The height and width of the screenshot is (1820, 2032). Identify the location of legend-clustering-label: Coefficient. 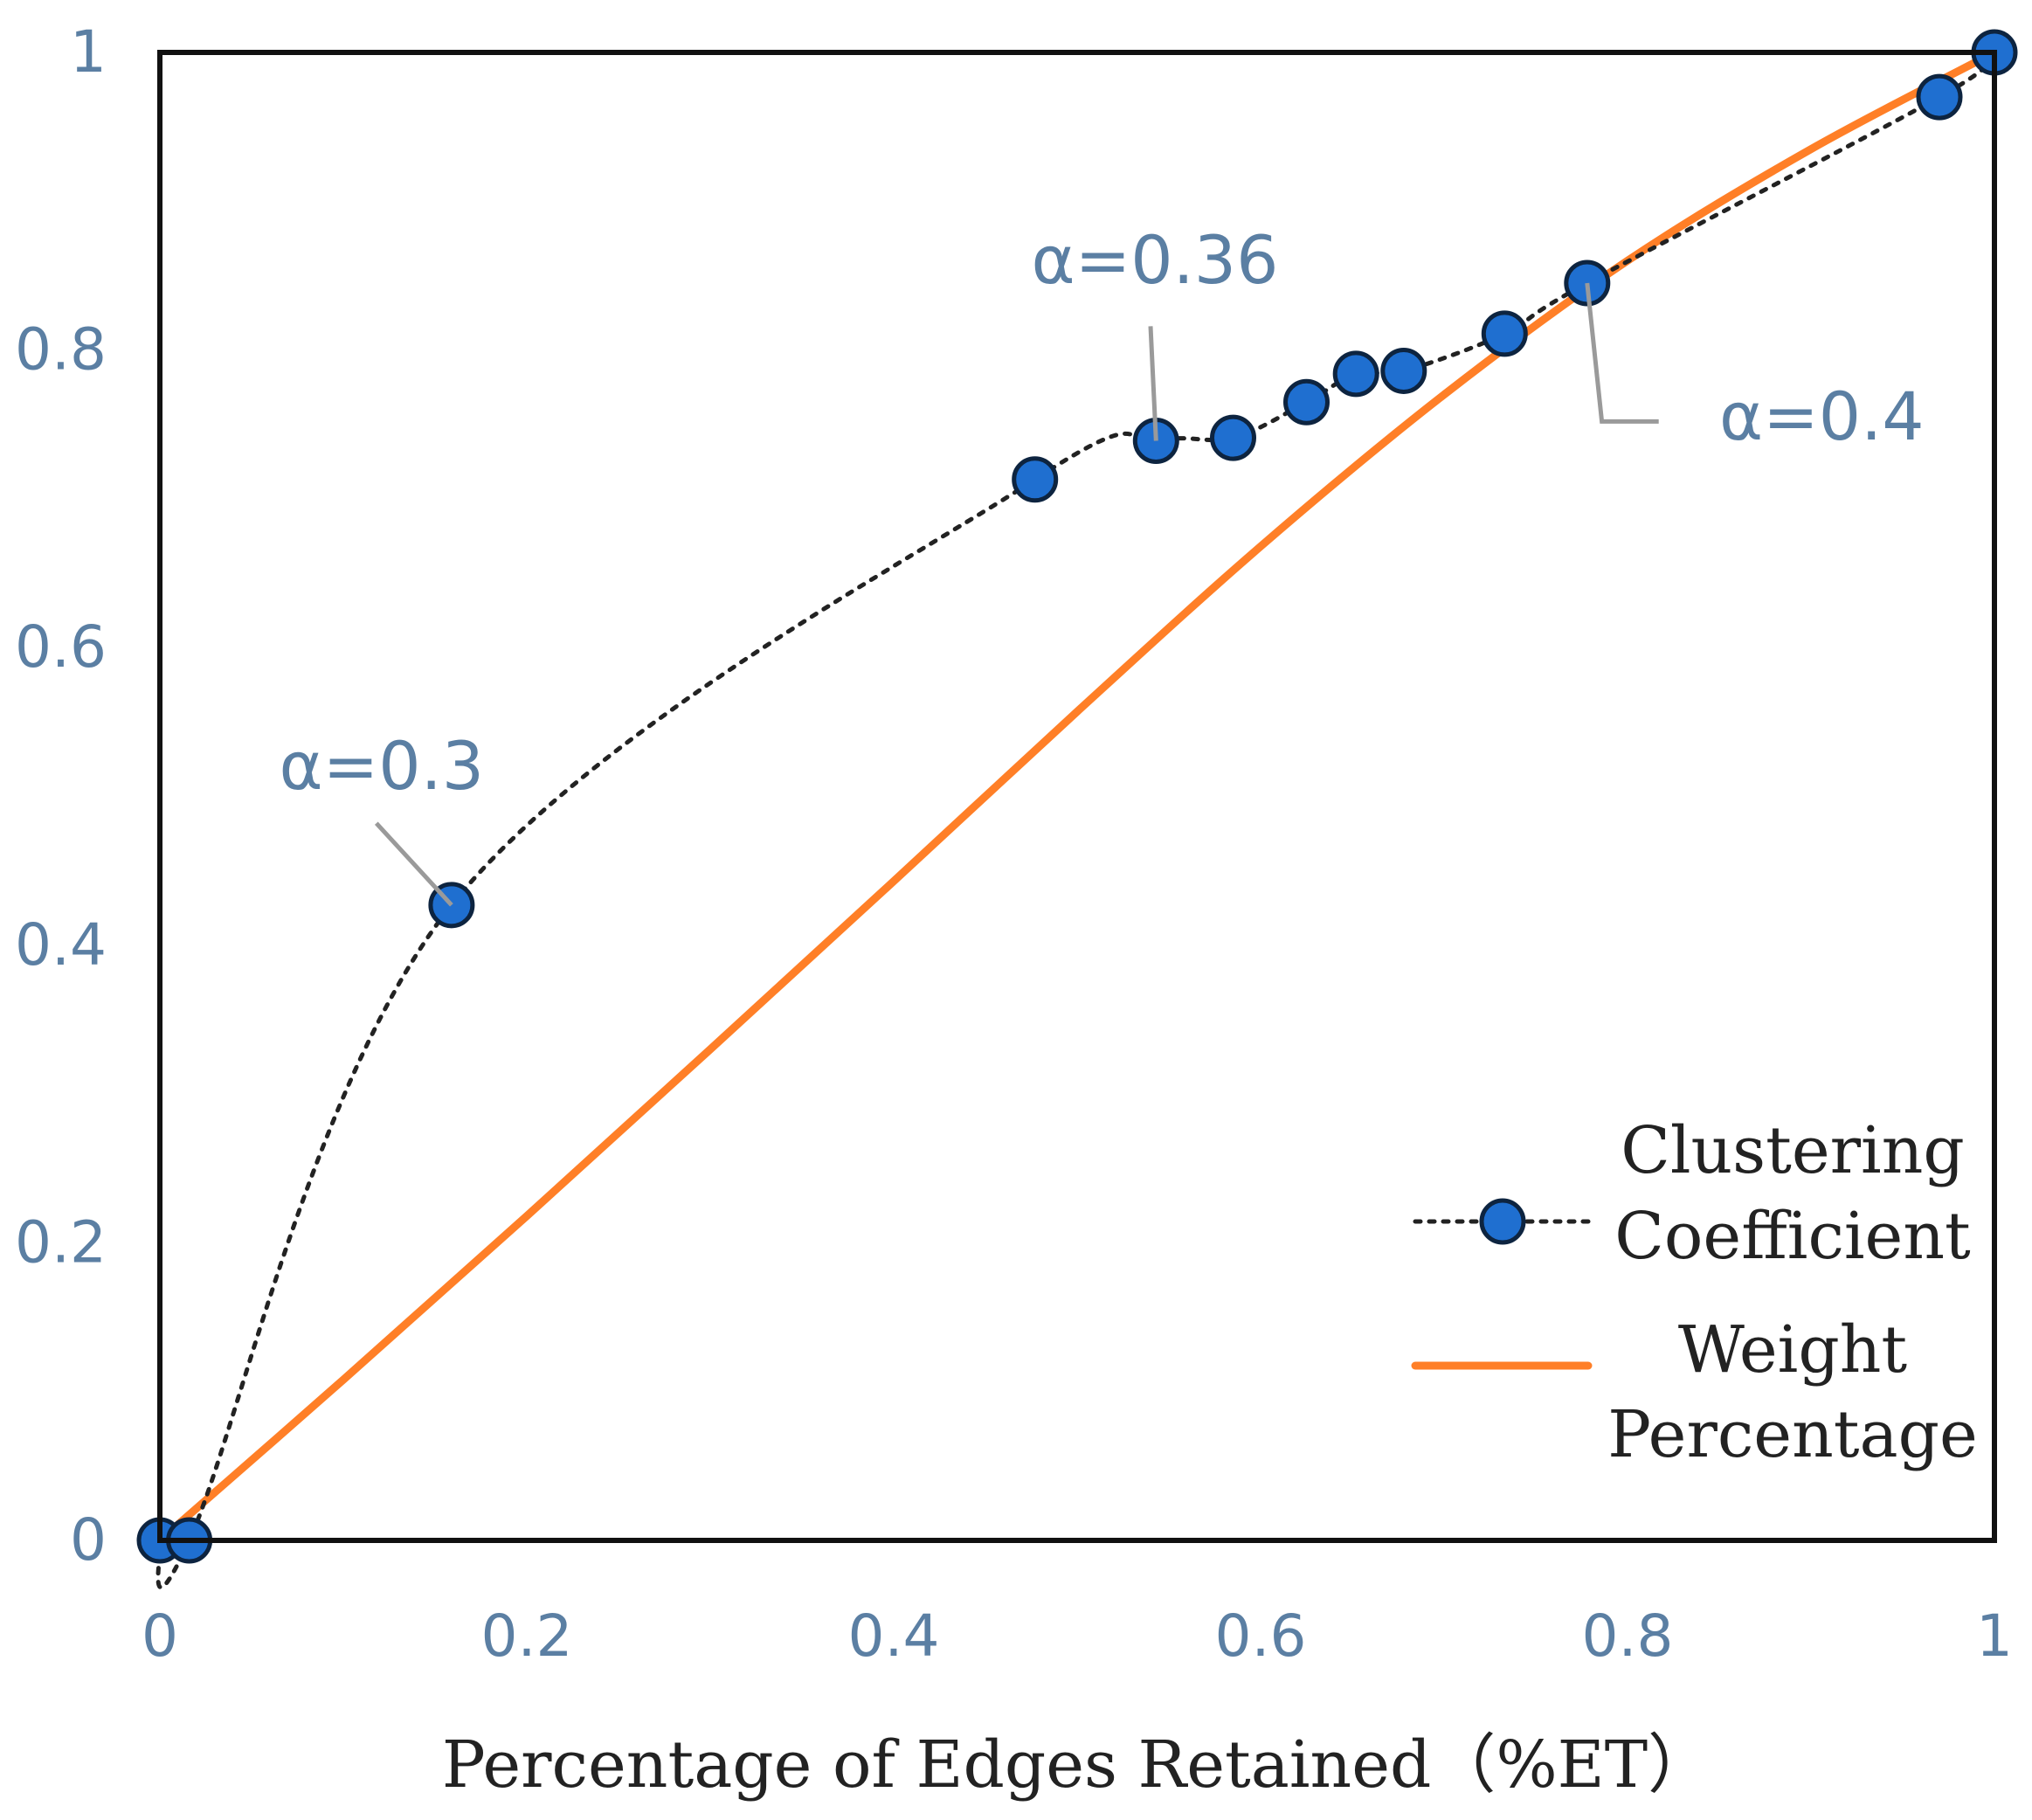
(1792, 1236).